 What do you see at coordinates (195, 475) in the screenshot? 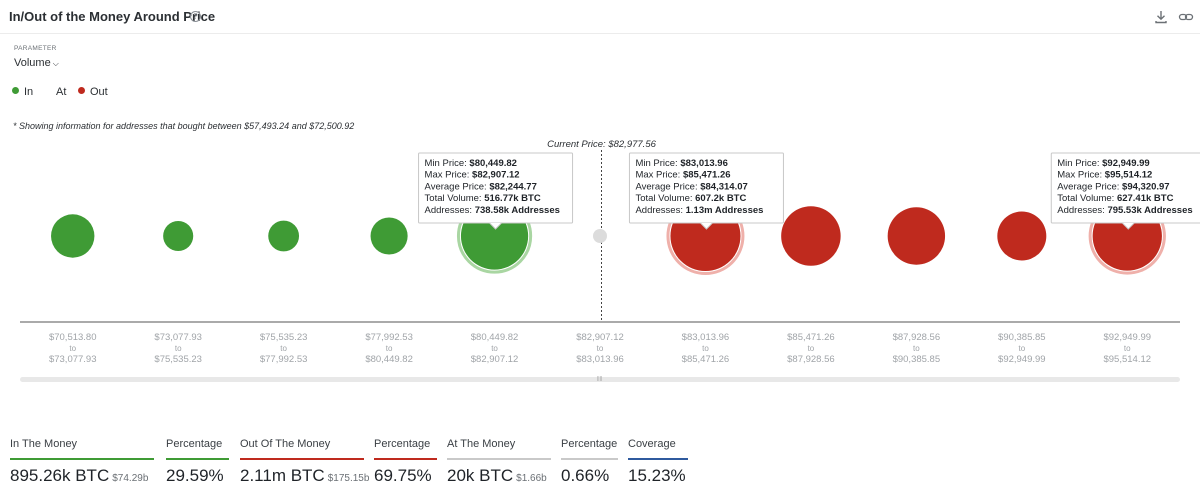
I see `summary-value: 29.59%` at bounding box center [195, 475].